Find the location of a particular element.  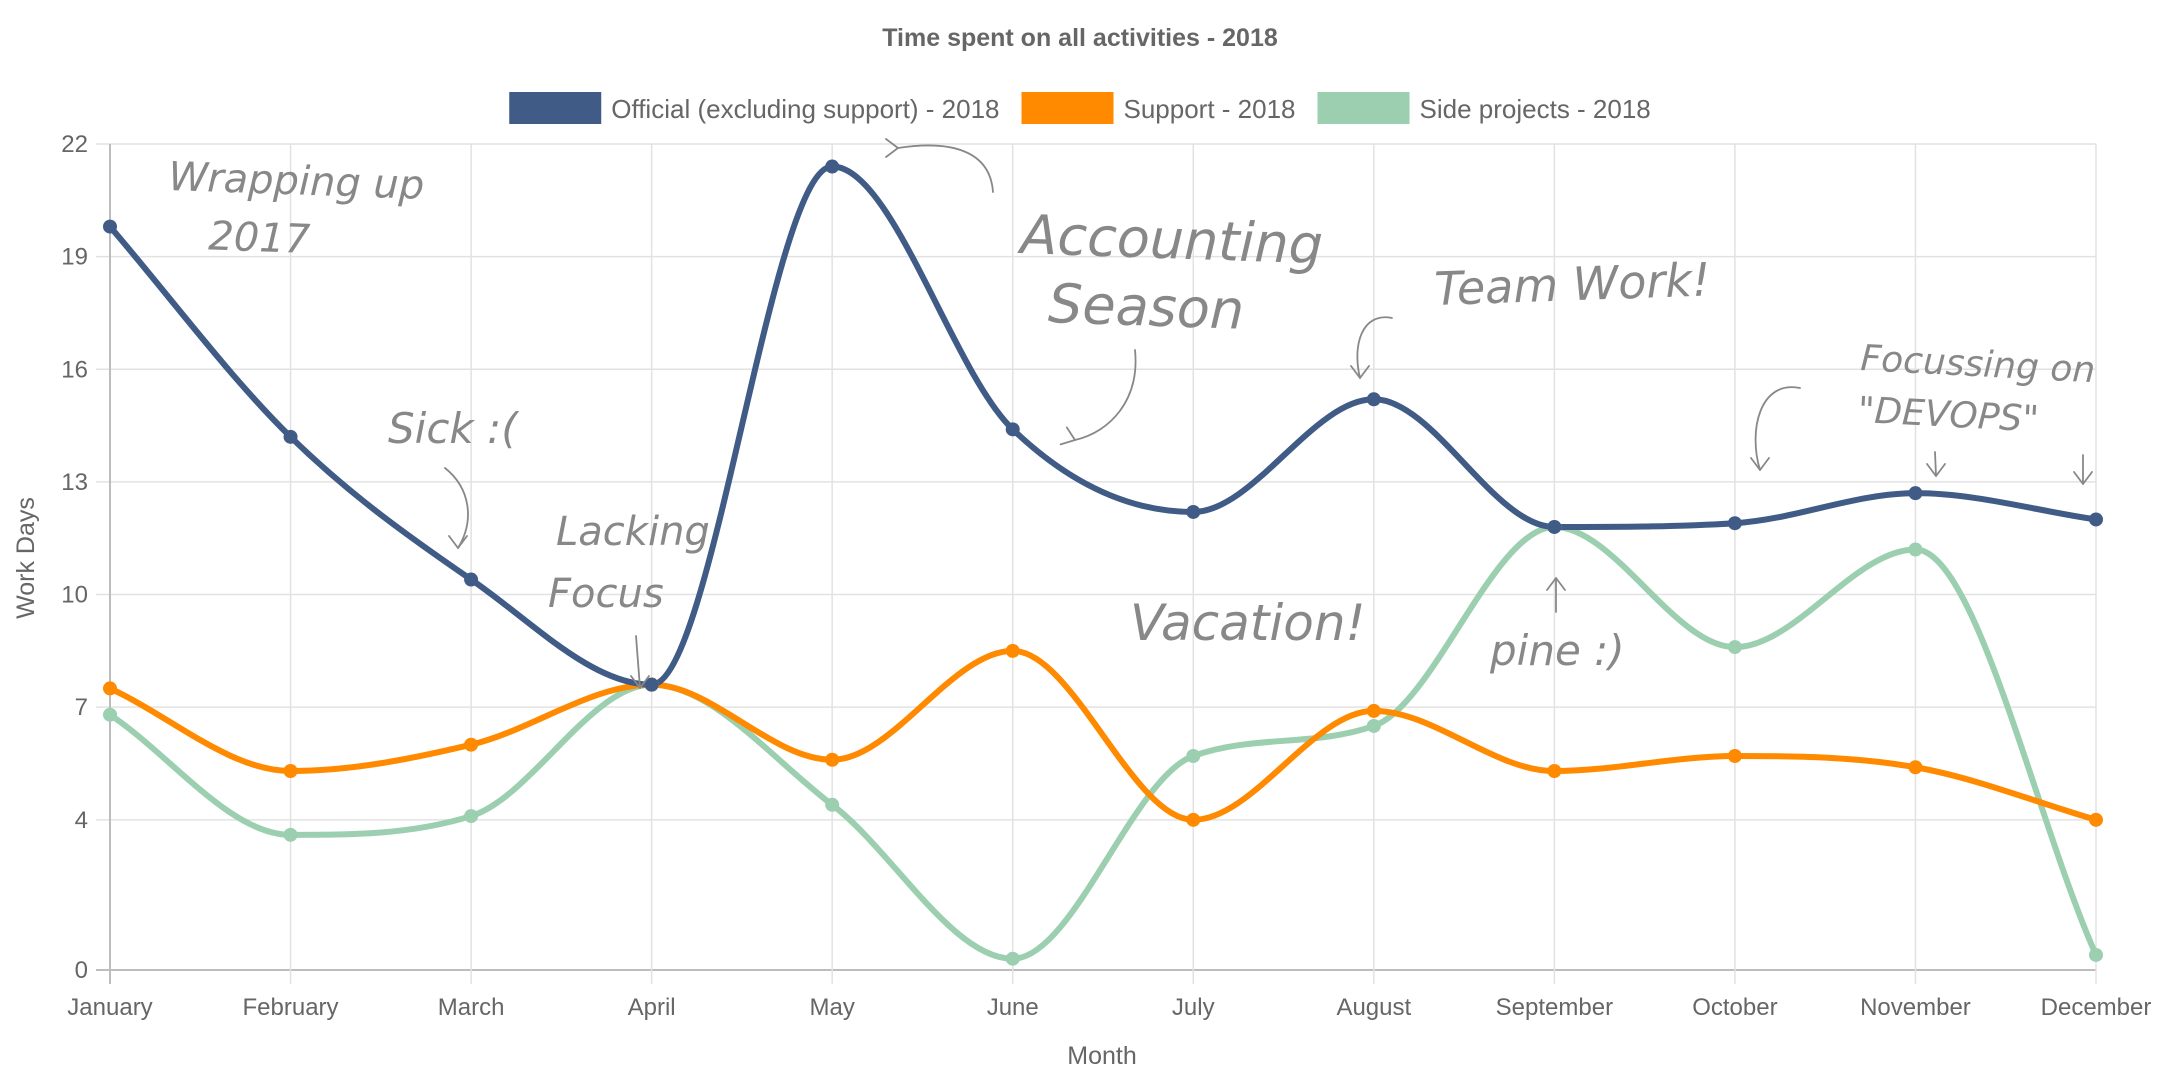

data-point-s0-october is located at coordinates (1734, 523).